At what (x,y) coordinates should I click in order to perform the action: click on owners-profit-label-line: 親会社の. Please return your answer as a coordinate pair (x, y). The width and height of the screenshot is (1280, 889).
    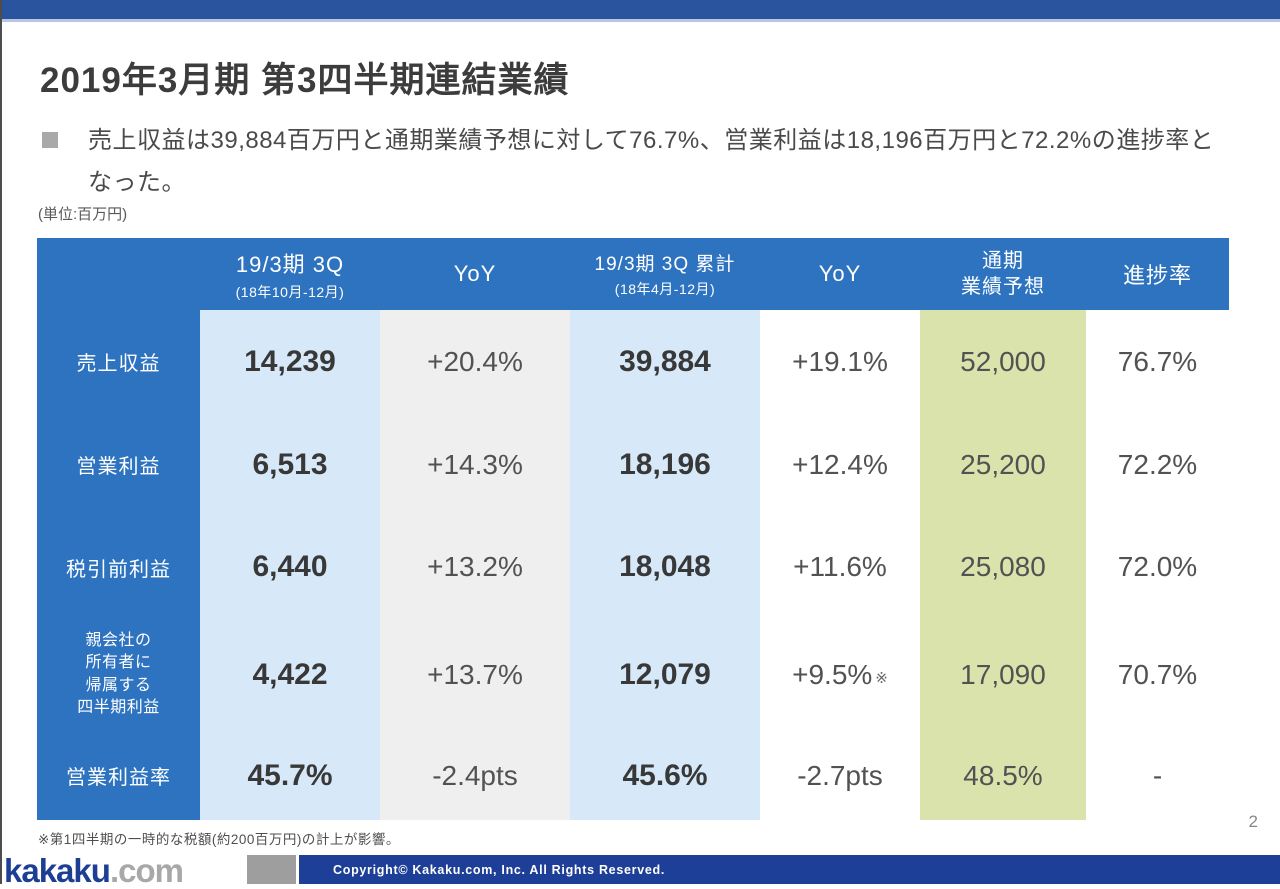
    Looking at the image, I should click on (118, 640).